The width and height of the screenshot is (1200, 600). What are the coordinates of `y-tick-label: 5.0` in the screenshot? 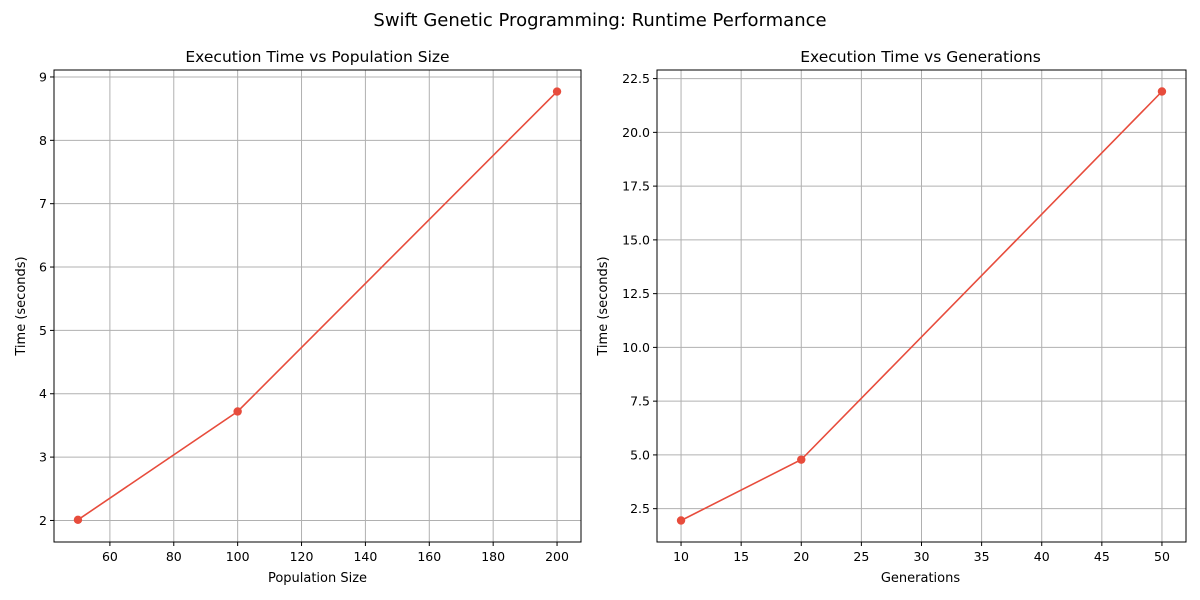 It's located at (640, 454).